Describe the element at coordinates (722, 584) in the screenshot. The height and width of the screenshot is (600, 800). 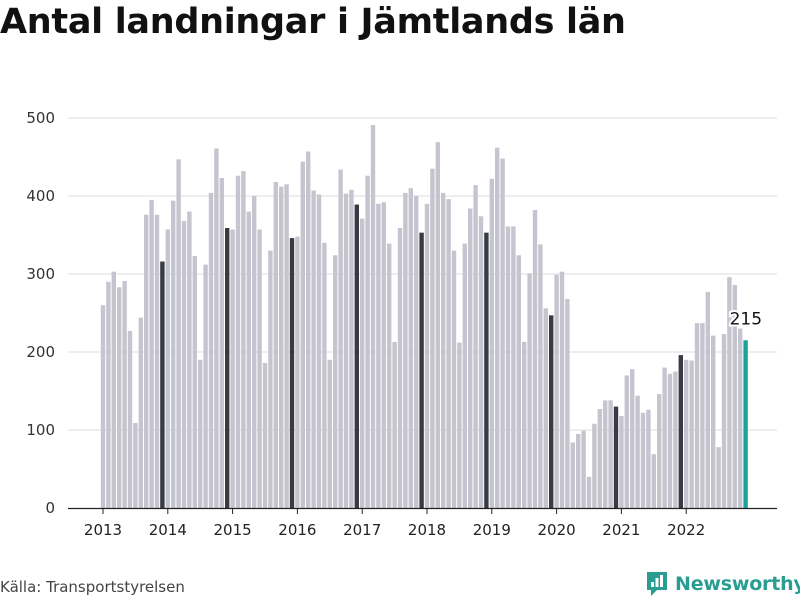
I see `brand-logo: Newsworthy` at that location.